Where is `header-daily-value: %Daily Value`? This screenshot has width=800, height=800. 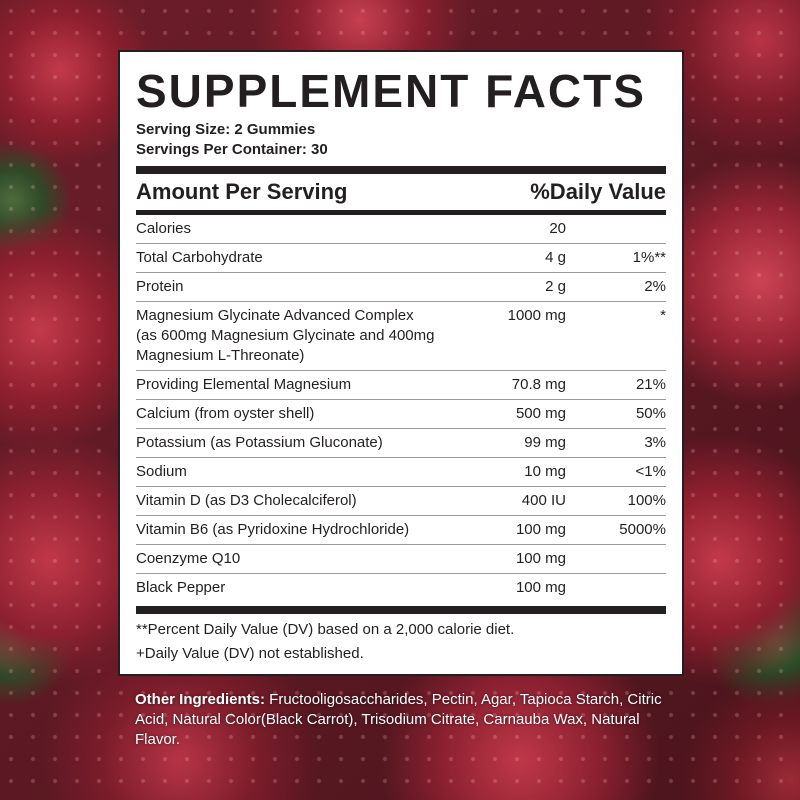
header-daily-value: %Daily Value is located at coordinates (598, 191).